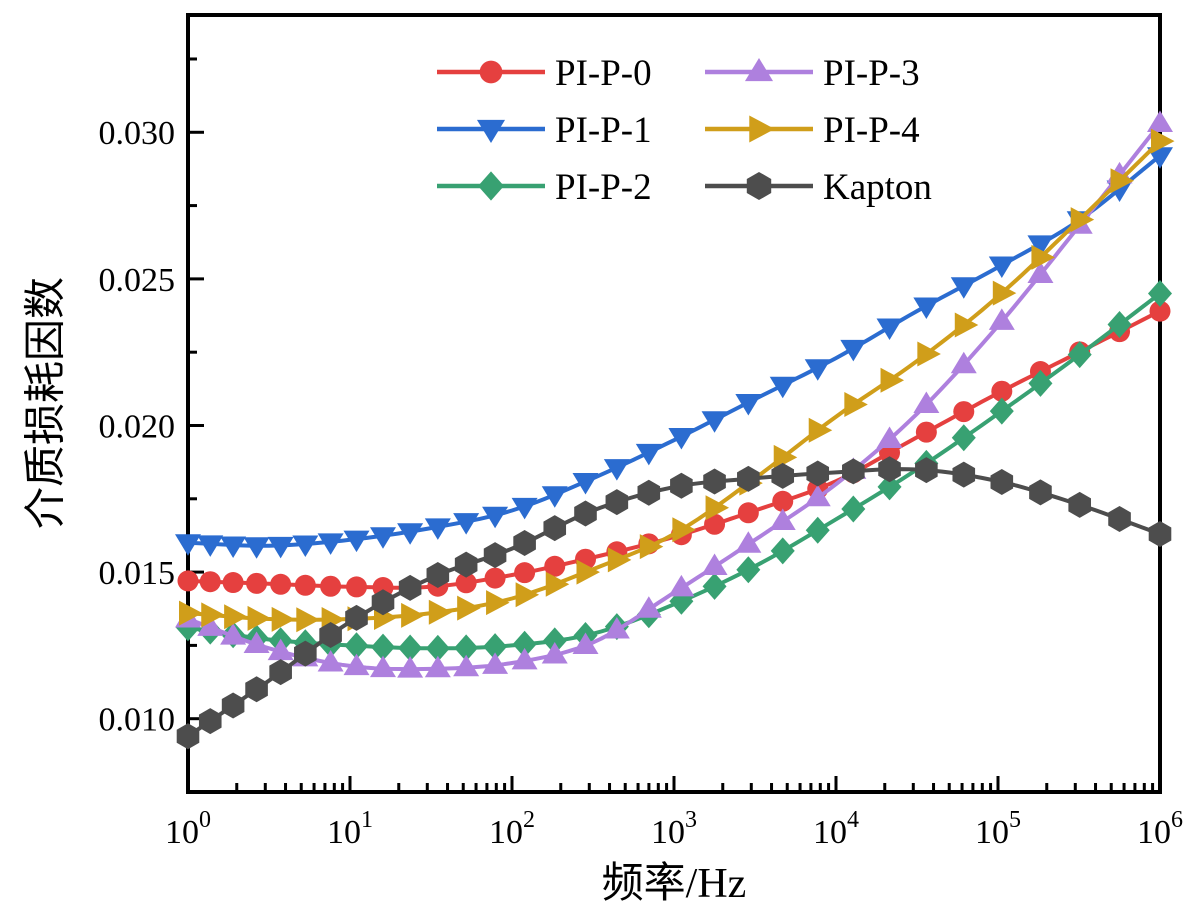 This screenshot has height=911, width=1200. I want to click on legend-item-PI-P-4: PI-P-4, so click(812, 130).